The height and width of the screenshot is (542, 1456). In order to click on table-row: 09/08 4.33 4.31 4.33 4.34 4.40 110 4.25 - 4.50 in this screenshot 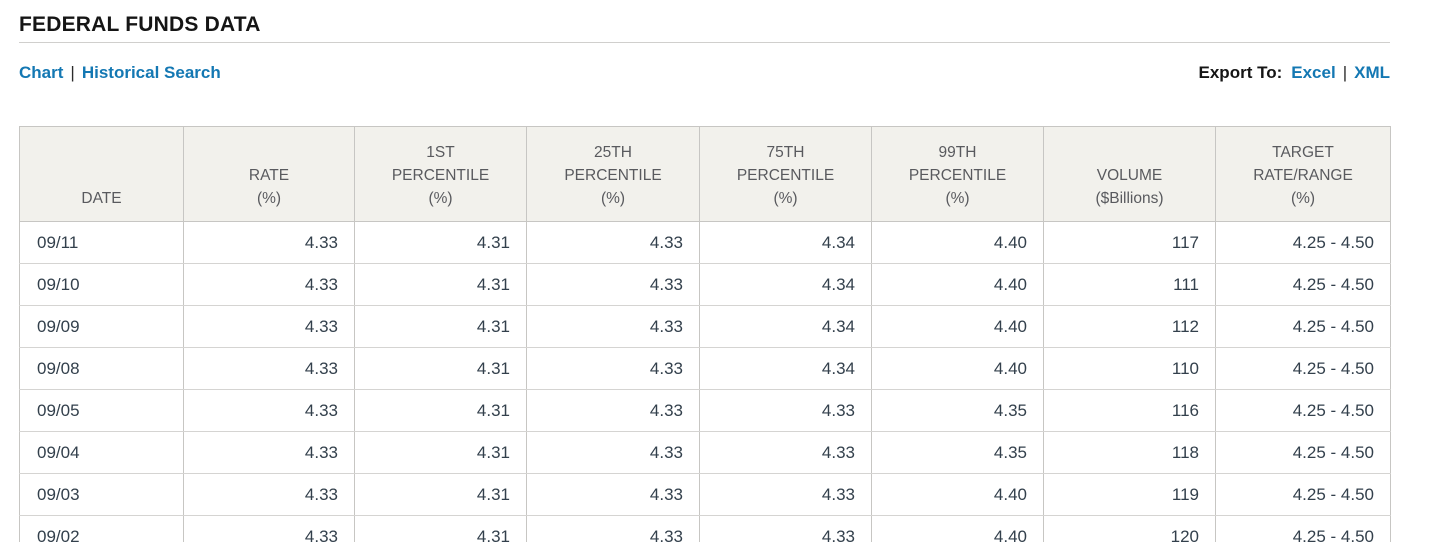, I will do `click(705, 368)`.